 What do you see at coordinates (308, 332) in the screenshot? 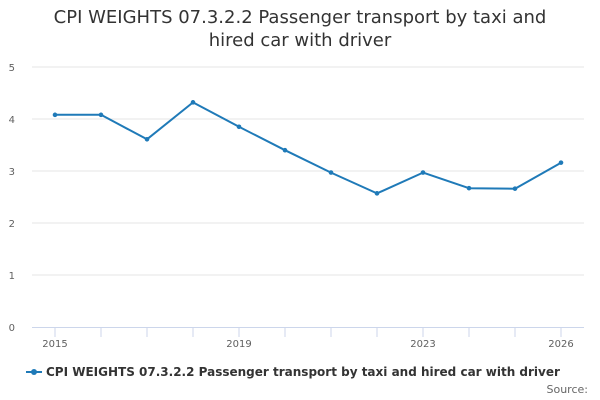
I see `x-axis` at bounding box center [308, 332].